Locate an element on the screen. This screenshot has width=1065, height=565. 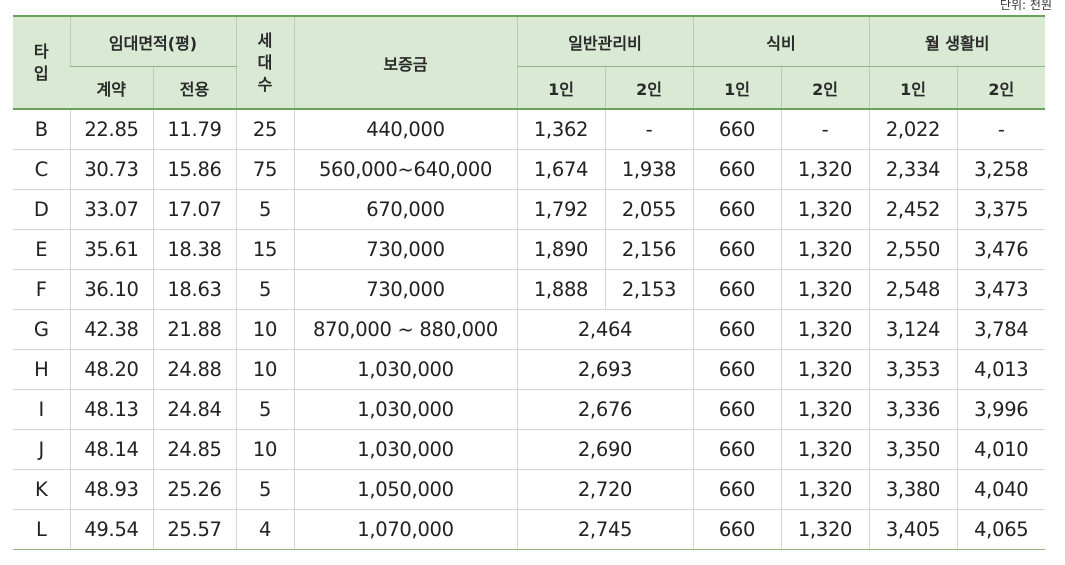
cell-mgmt-2: 2,055 is located at coordinates (648, 209).